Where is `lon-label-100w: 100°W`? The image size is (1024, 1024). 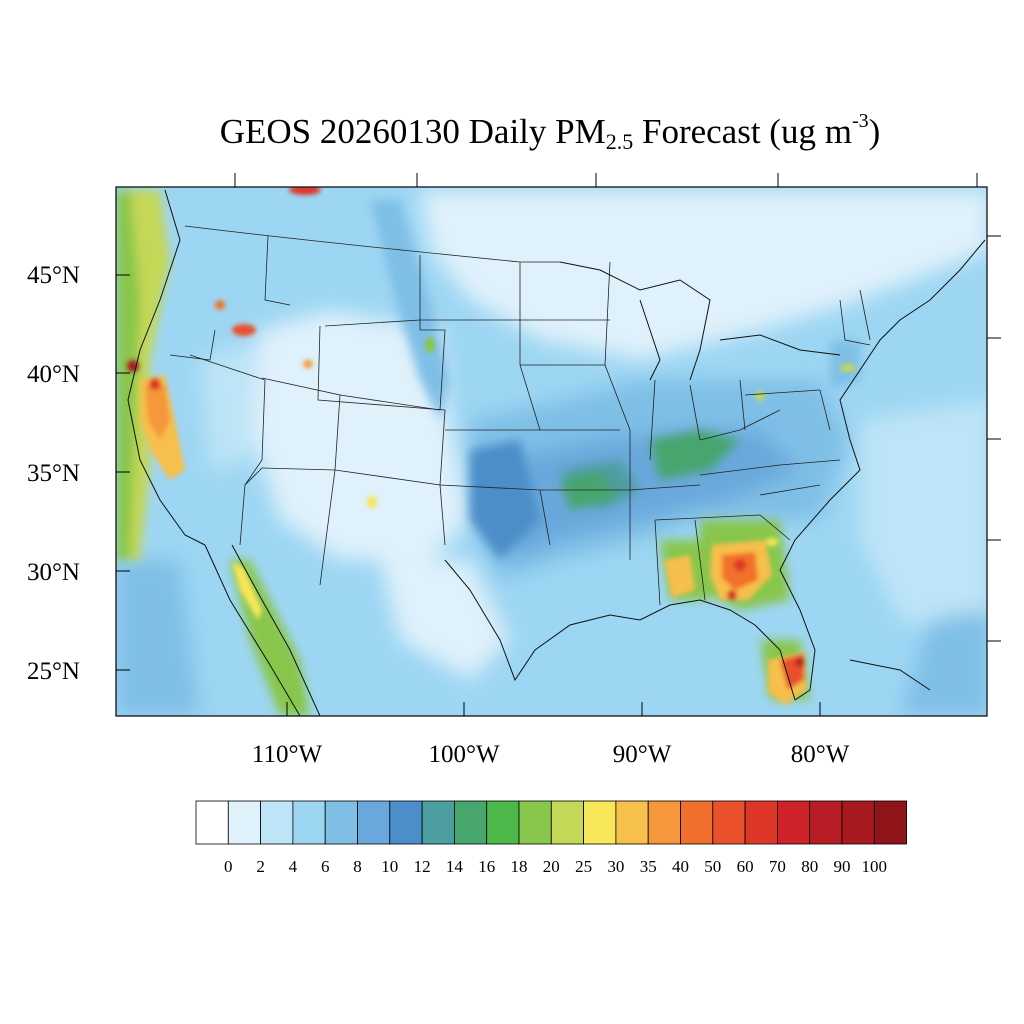
lon-label-100w: 100°W is located at coordinates (463, 754).